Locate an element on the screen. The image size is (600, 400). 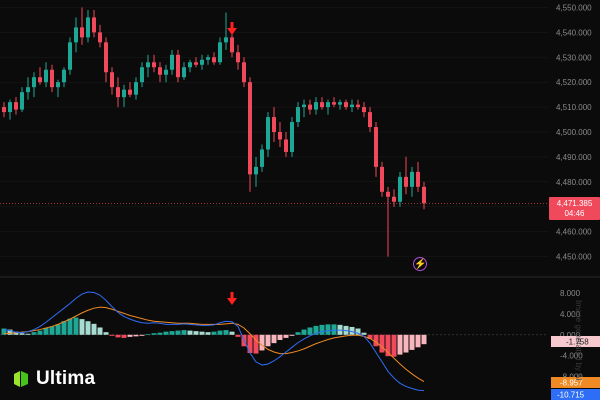
price-tick-label: 4,450.000 is located at coordinates (574, 257).